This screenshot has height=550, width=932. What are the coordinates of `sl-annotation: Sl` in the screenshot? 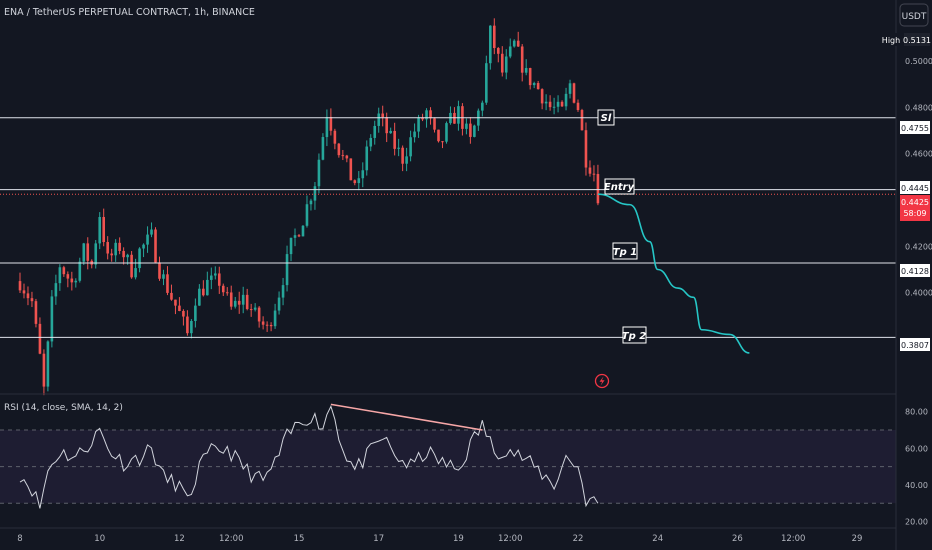 It's located at (606, 117).